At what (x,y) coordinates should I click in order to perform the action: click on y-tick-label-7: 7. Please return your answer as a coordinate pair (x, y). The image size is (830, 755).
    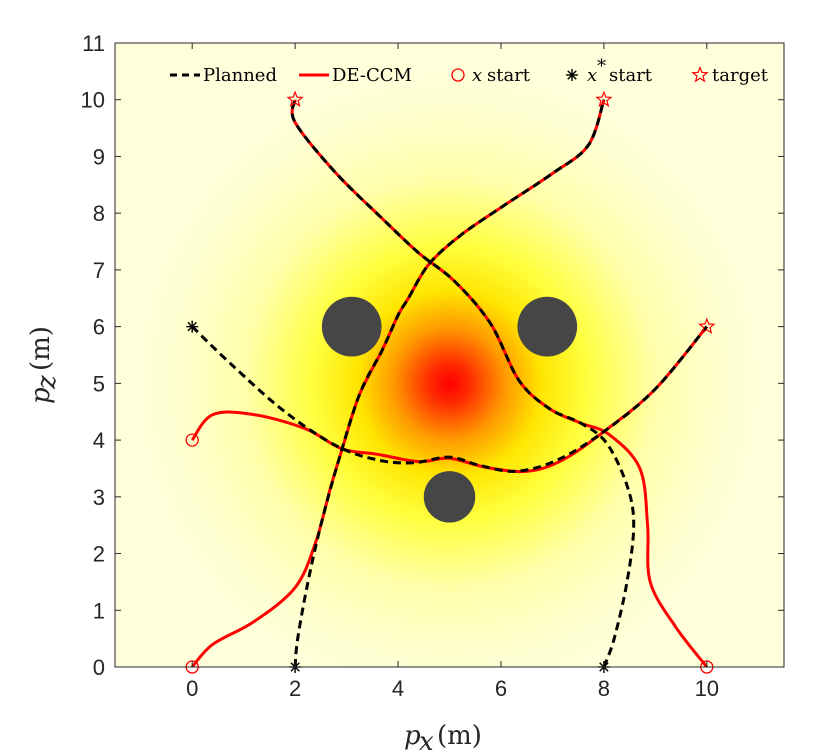
    Looking at the image, I should click on (99, 270).